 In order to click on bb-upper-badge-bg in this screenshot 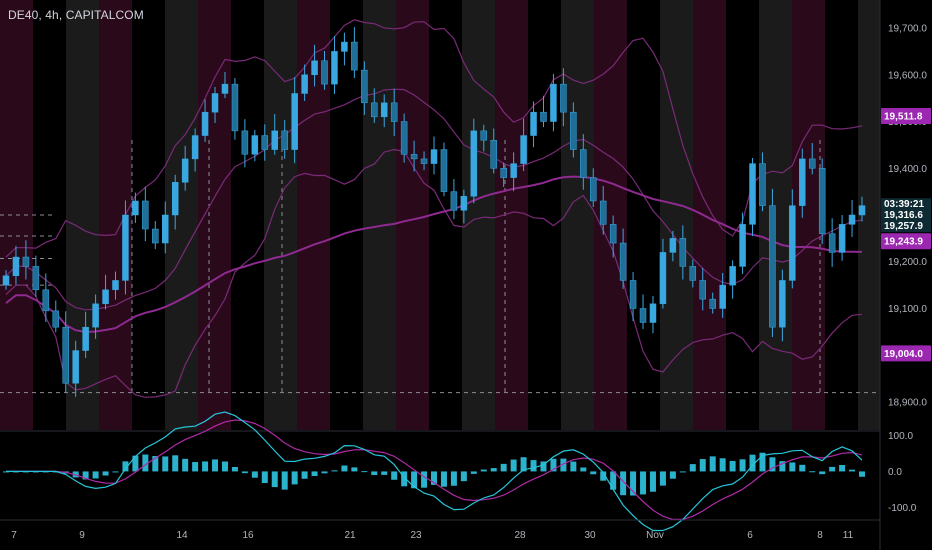, I will do `click(906, 116)`.